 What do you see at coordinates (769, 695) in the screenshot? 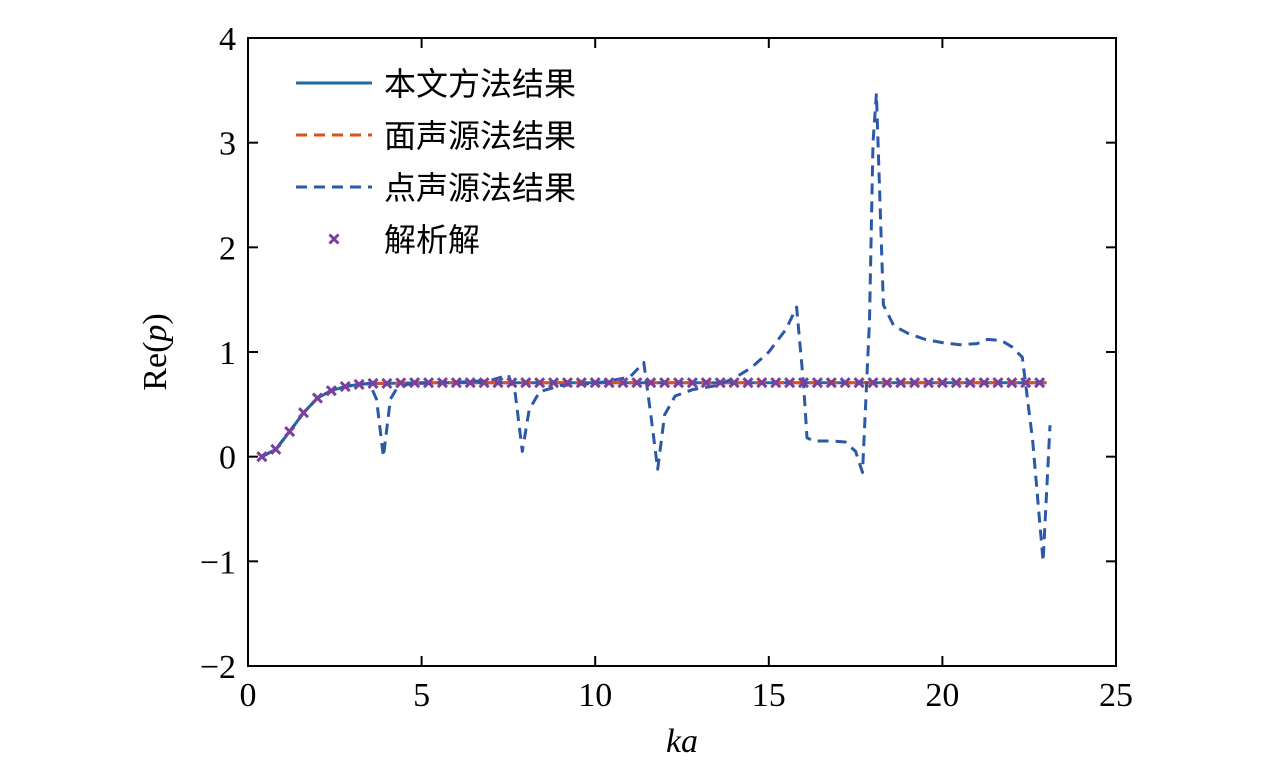
I see `x-tick-label: 15` at bounding box center [769, 695].